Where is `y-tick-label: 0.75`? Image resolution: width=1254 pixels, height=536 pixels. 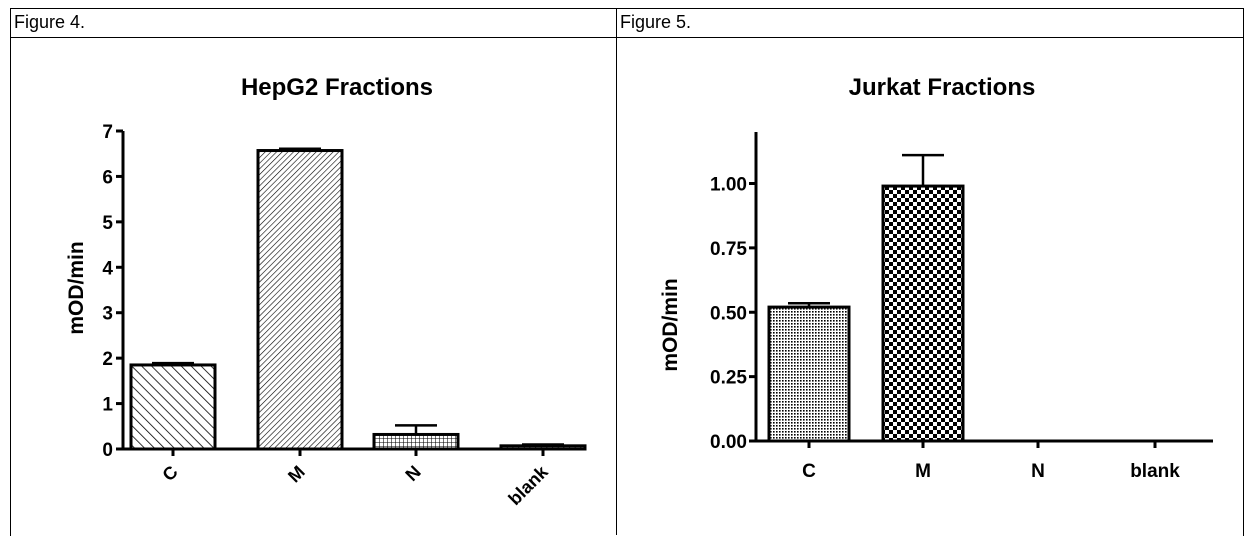 y-tick-label: 0.75 is located at coordinates (728, 249).